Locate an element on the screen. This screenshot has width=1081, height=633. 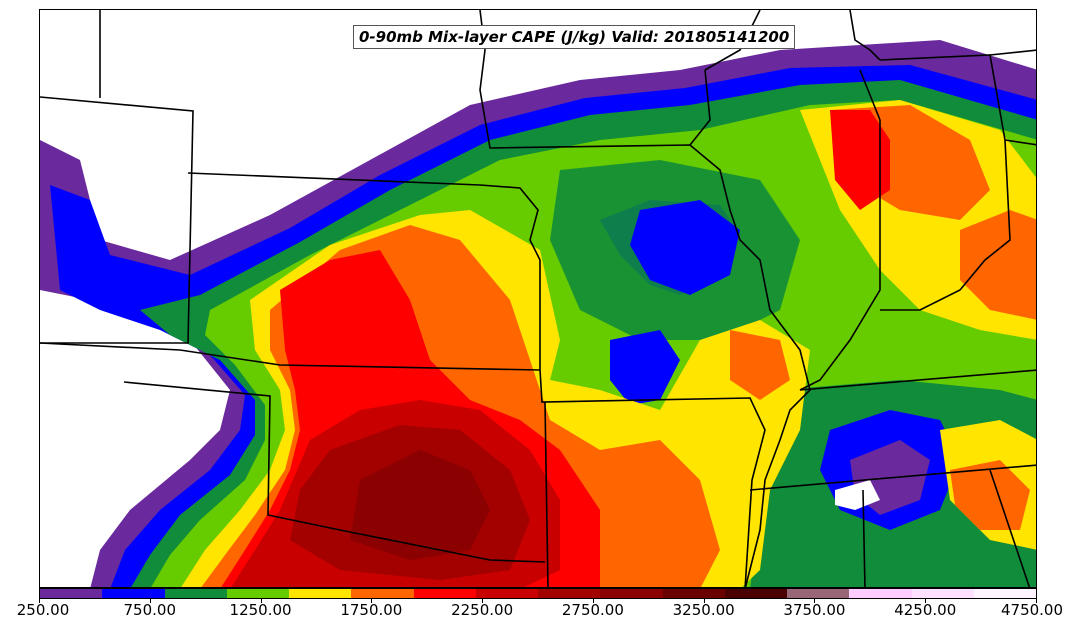
cape-orange-se is located at coordinates (990, 495).